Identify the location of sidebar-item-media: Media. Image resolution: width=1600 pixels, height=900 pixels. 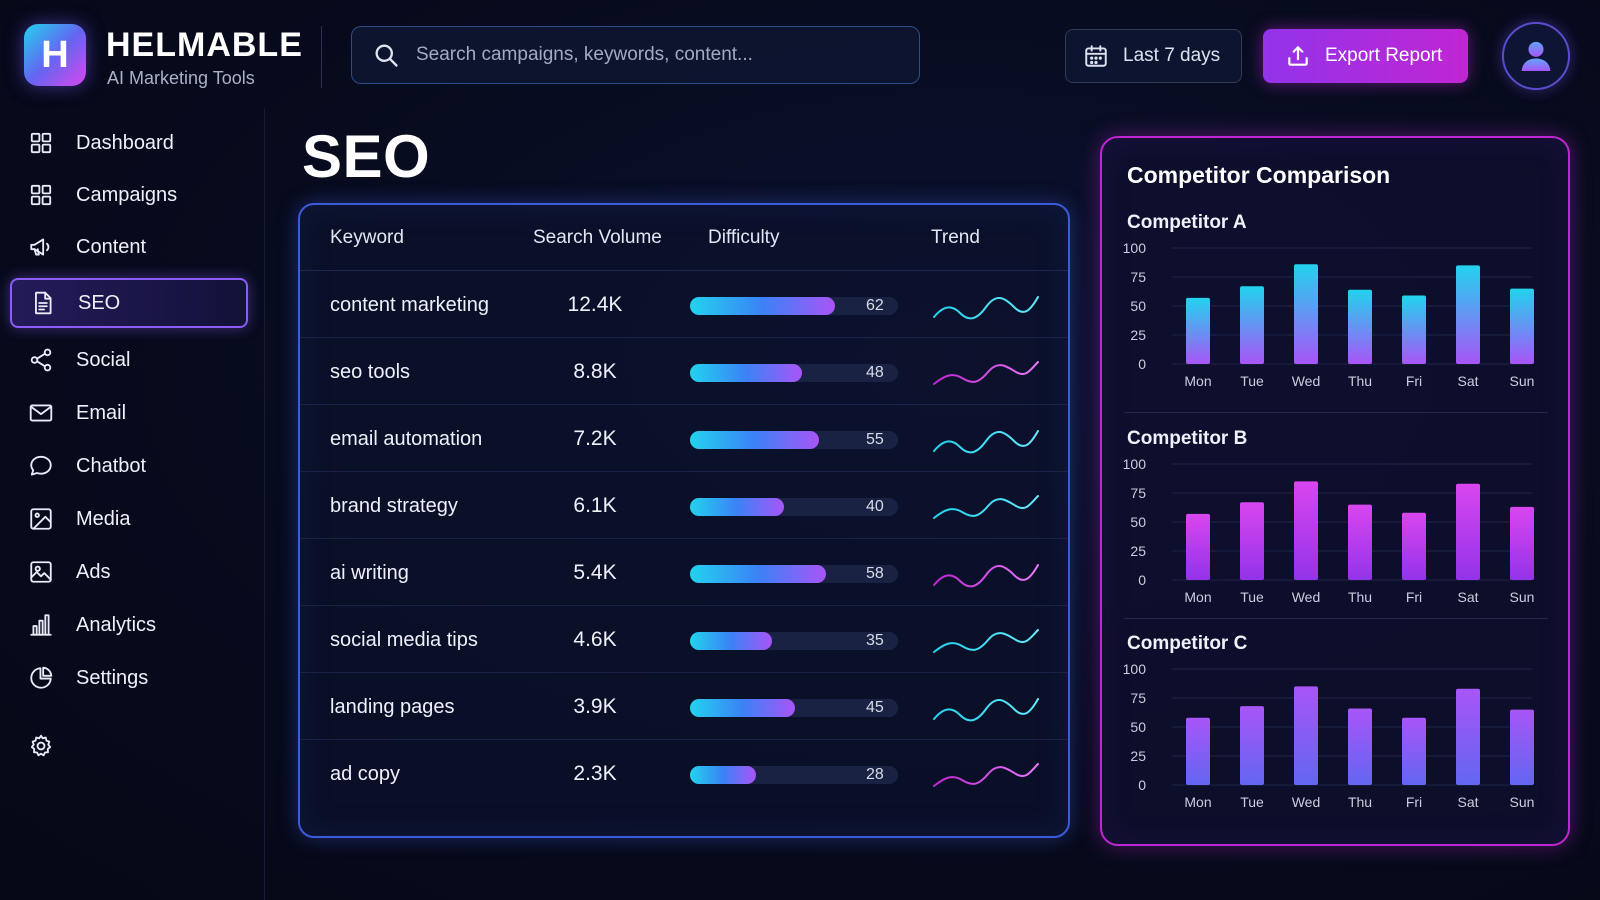
(129, 519).